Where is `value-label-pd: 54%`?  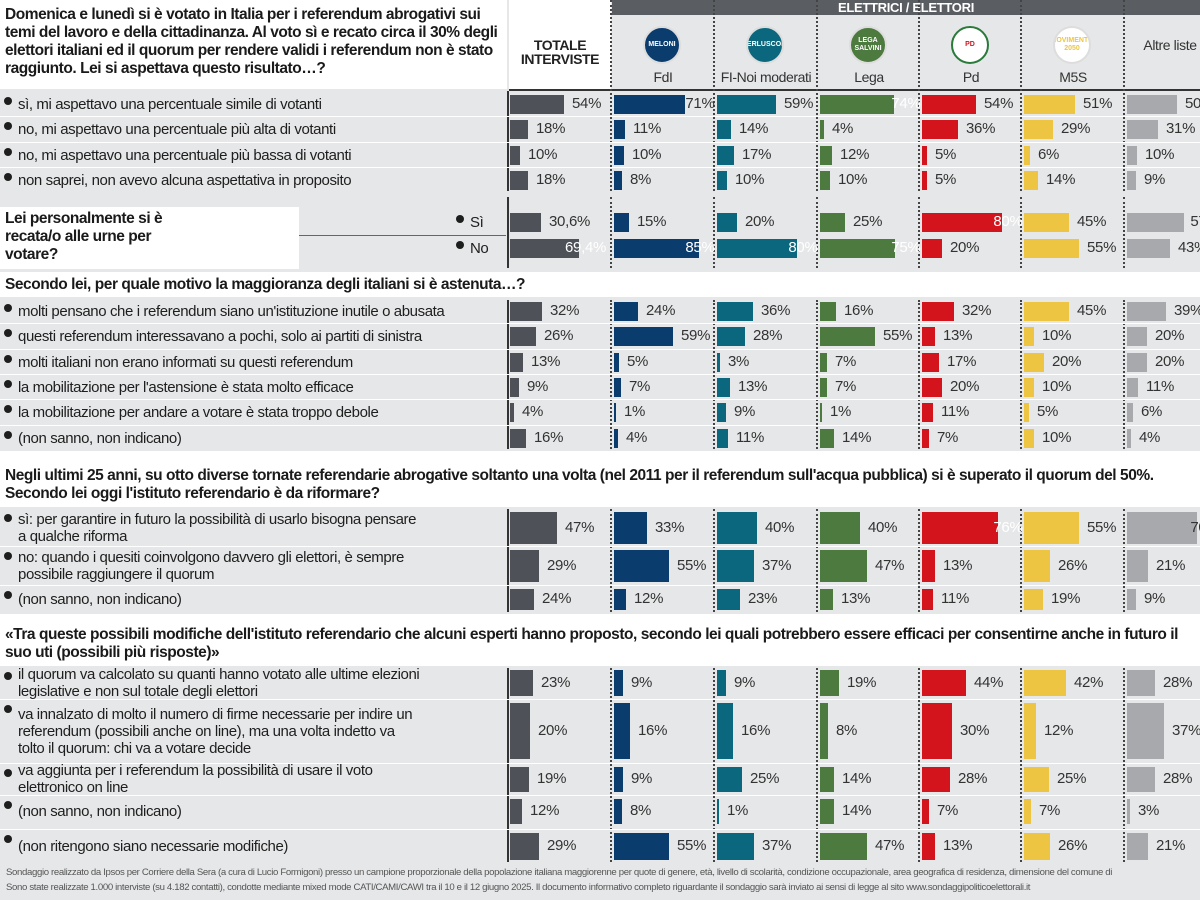 value-label-pd: 54% is located at coordinates (999, 103).